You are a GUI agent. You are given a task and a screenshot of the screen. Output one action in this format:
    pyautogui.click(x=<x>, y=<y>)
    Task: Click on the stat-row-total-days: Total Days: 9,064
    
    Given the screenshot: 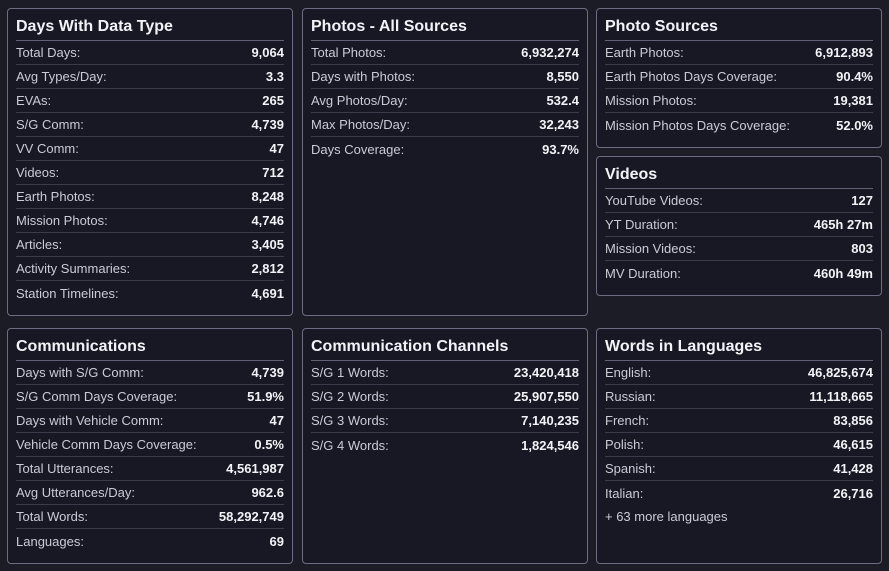 What is the action you would take?
    pyautogui.click(x=150, y=53)
    